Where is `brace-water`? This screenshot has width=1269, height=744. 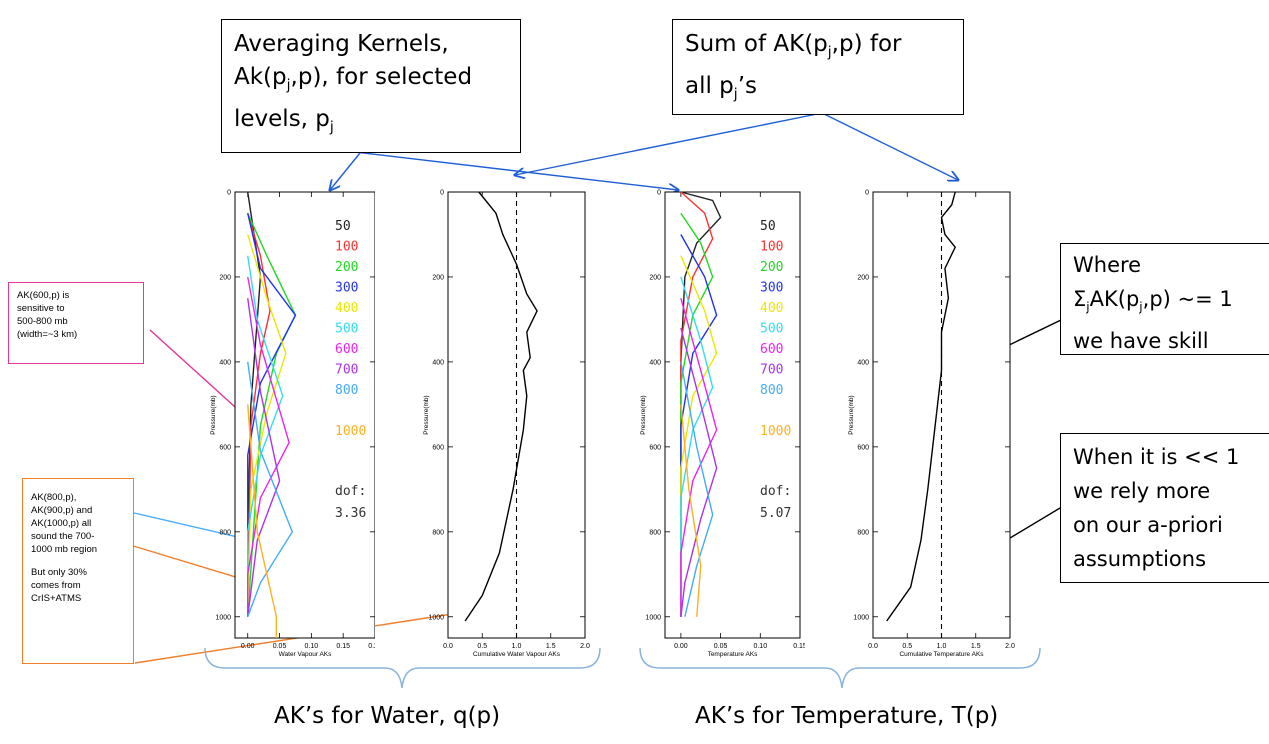
brace-water is located at coordinates (402, 668).